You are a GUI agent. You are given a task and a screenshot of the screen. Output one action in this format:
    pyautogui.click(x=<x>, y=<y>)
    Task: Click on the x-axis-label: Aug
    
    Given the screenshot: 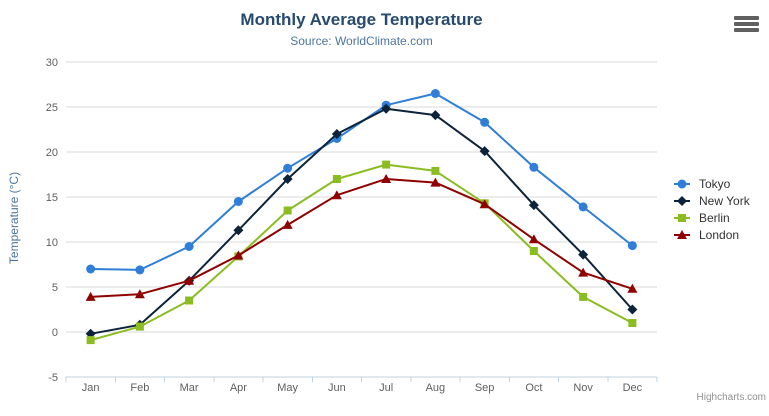 What is the action you would take?
    pyautogui.click(x=436, y=388)
    